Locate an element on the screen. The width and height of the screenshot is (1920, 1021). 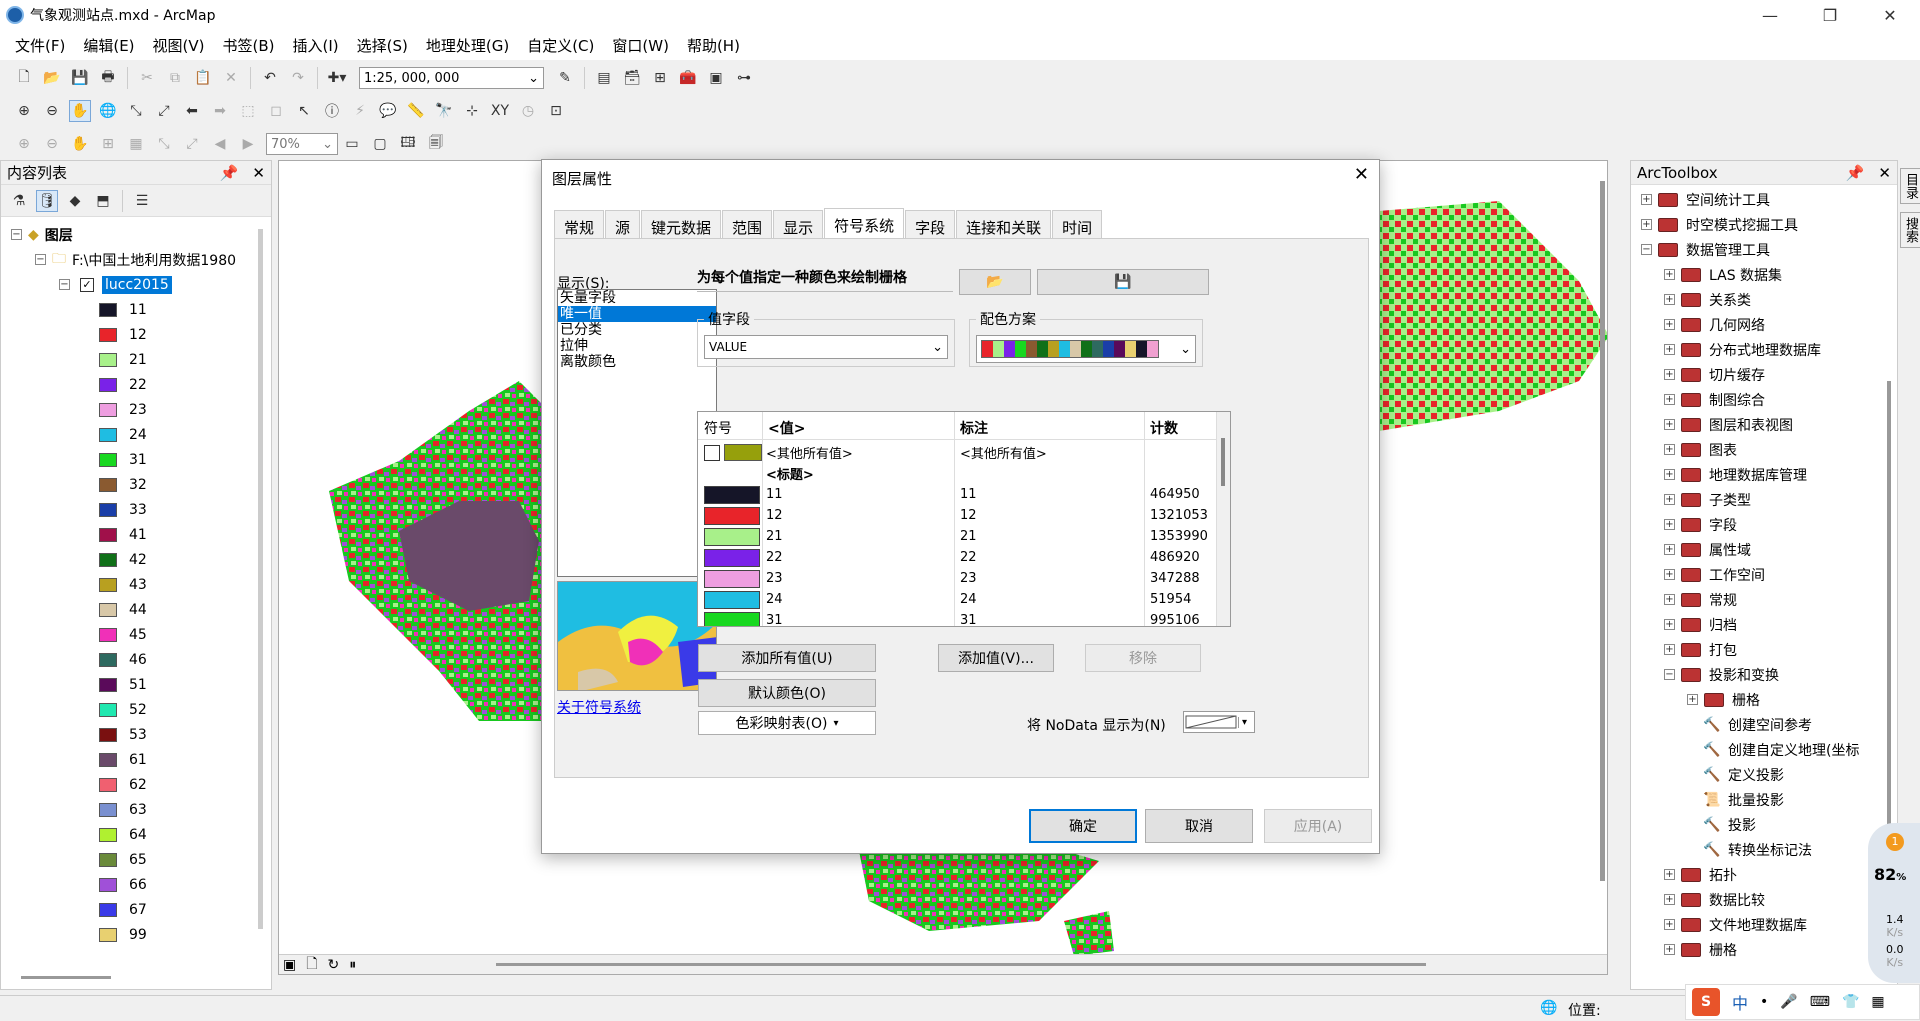
legend-item: 23 is located at coordinates (123, 409).